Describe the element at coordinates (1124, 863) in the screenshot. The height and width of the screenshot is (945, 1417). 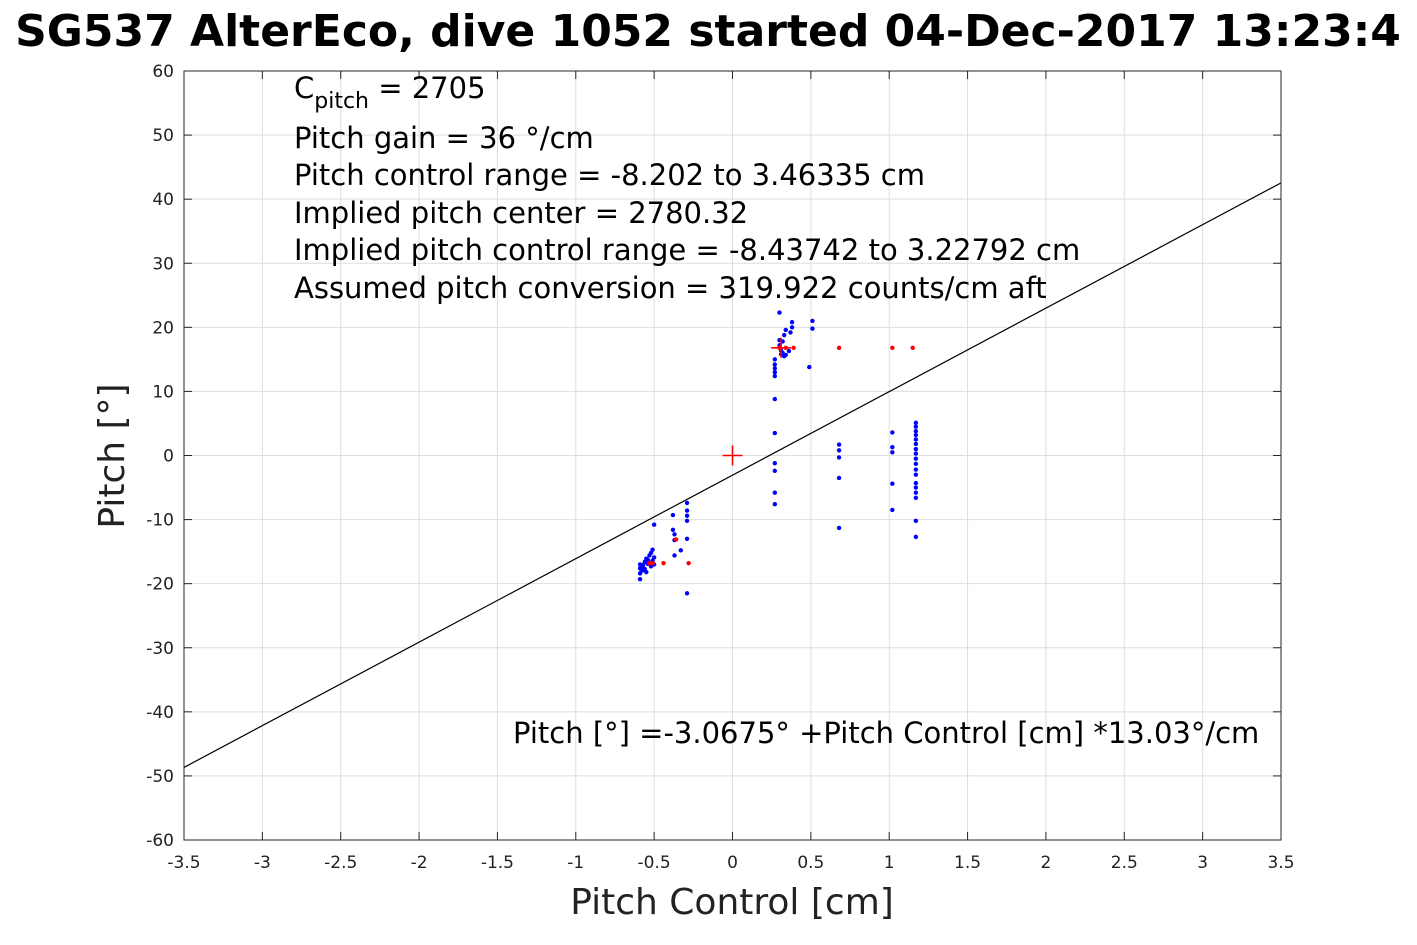
I see `x-tick-label: 2.5` at that location.